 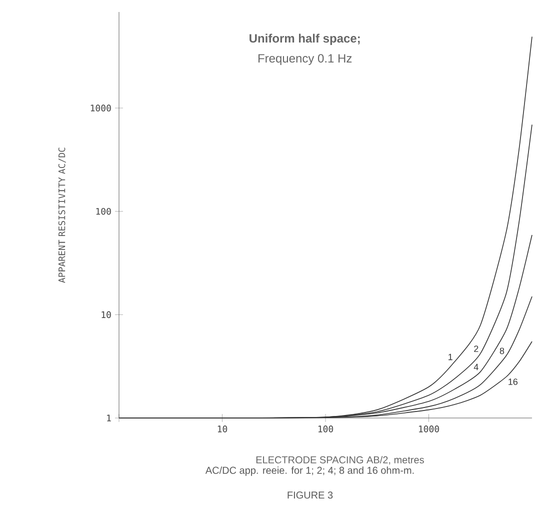 What do you see at coordinates (62, 215) in the screenshot?
I see `y-axis-title: APPARENT RESISTIVITY AC/DC` at bounding box center [62, 215].